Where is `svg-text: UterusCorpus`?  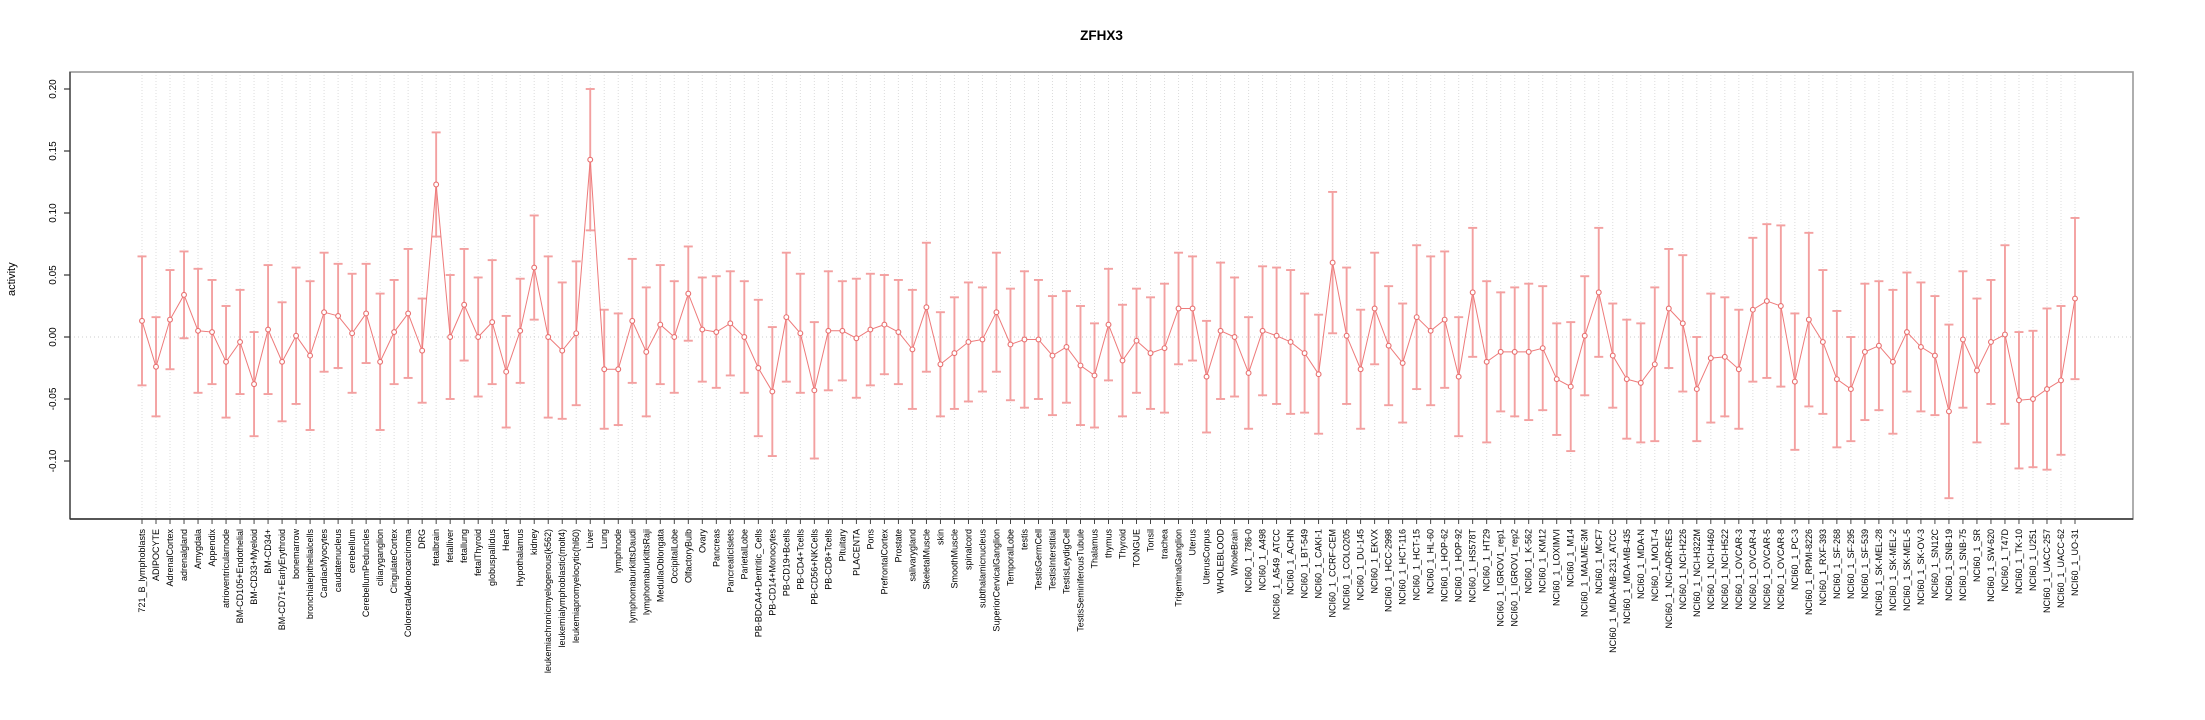 svg-text: UterusCorpus is located at coordinates (1207, 557).